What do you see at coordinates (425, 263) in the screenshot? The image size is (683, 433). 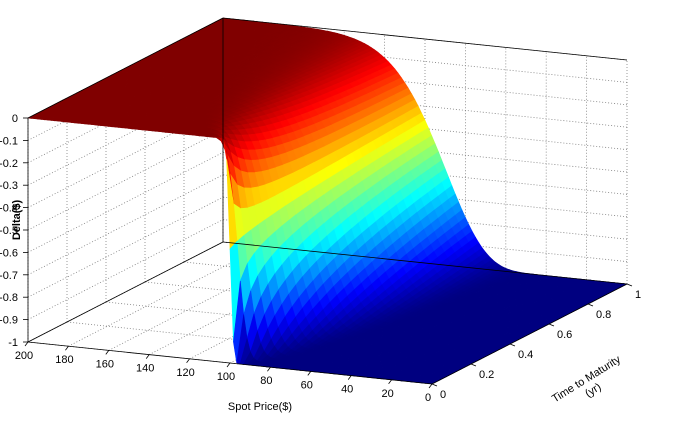 I see `floor-back-edge` at bounding box center [425, 263].